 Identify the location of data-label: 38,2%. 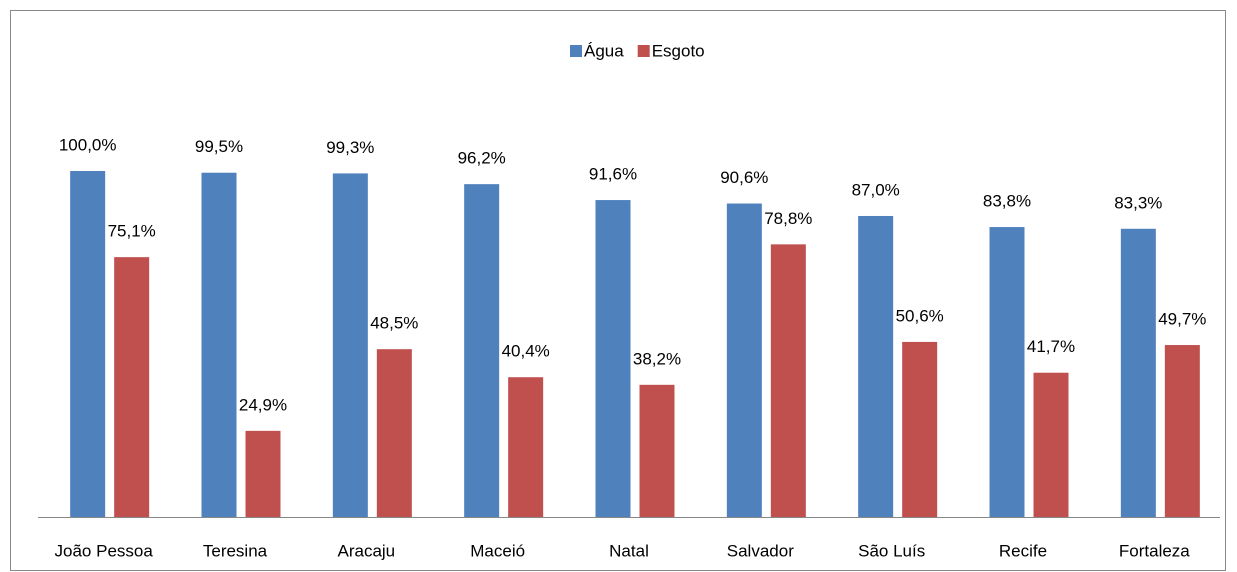
(657, 358).